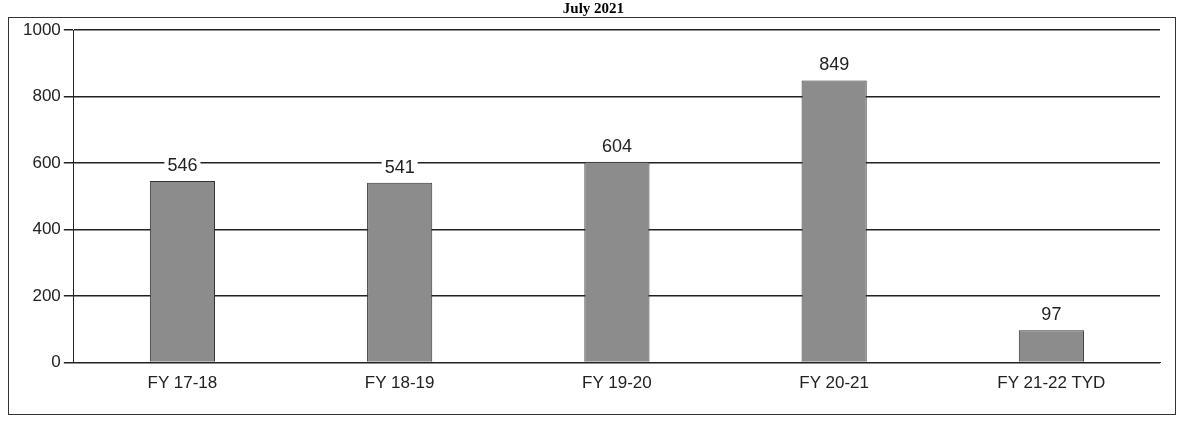 This screenshot has height=421, width=1187. Describe the element at coordinates (834, 383) in the screenshot. I see `x-tick-label: FY 20-21` at that location.